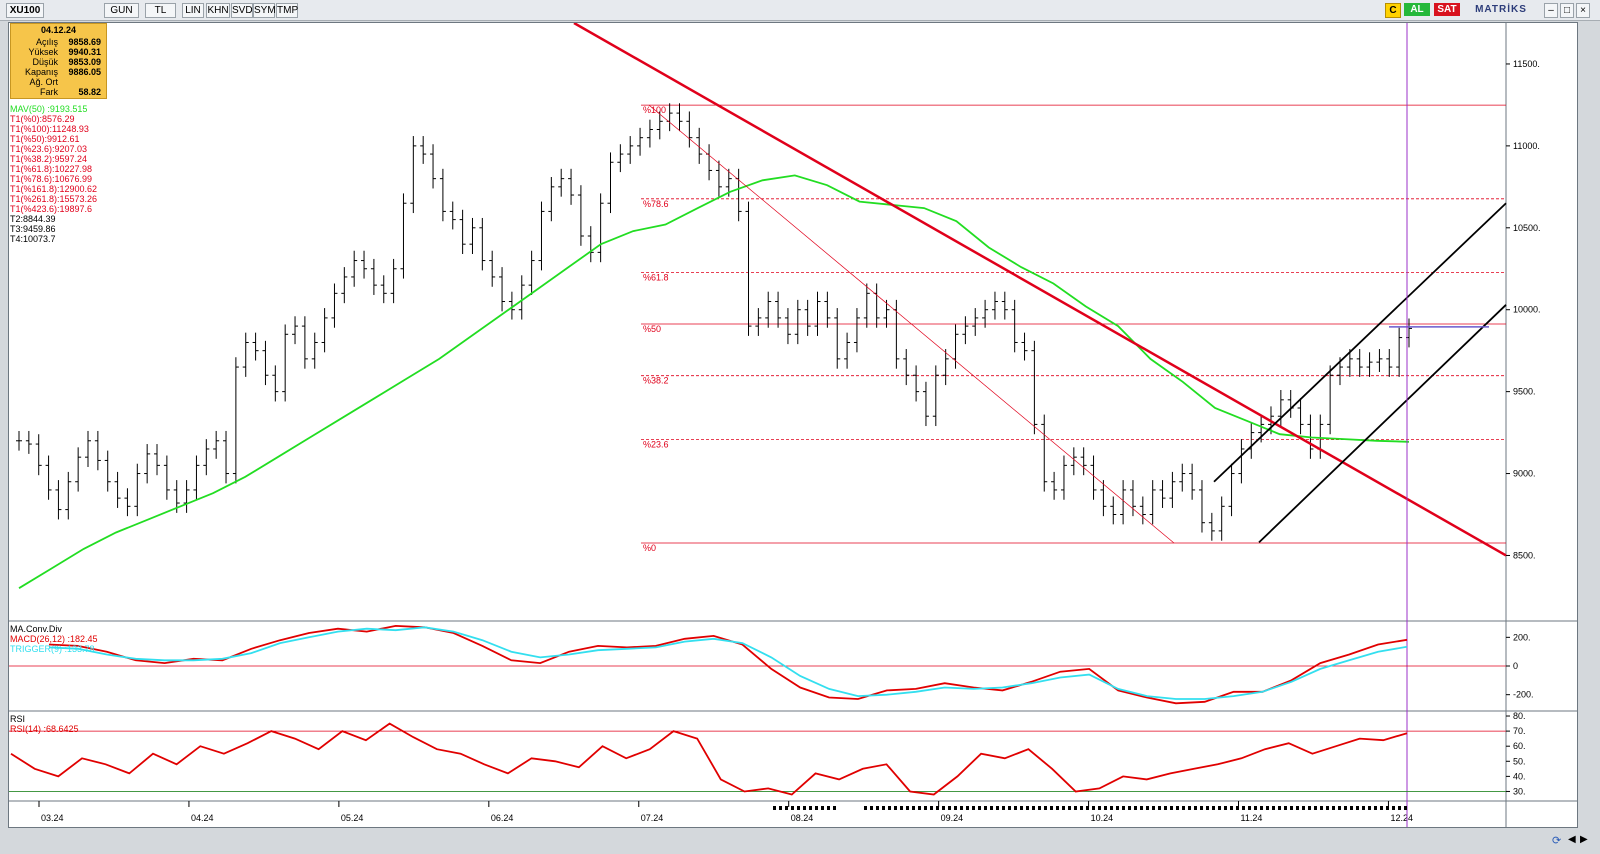  What do you see at coordinates (1527, 310) in the screenshot?
I see `y-tick-label: 10000.` at bounding box center [1527, 310].